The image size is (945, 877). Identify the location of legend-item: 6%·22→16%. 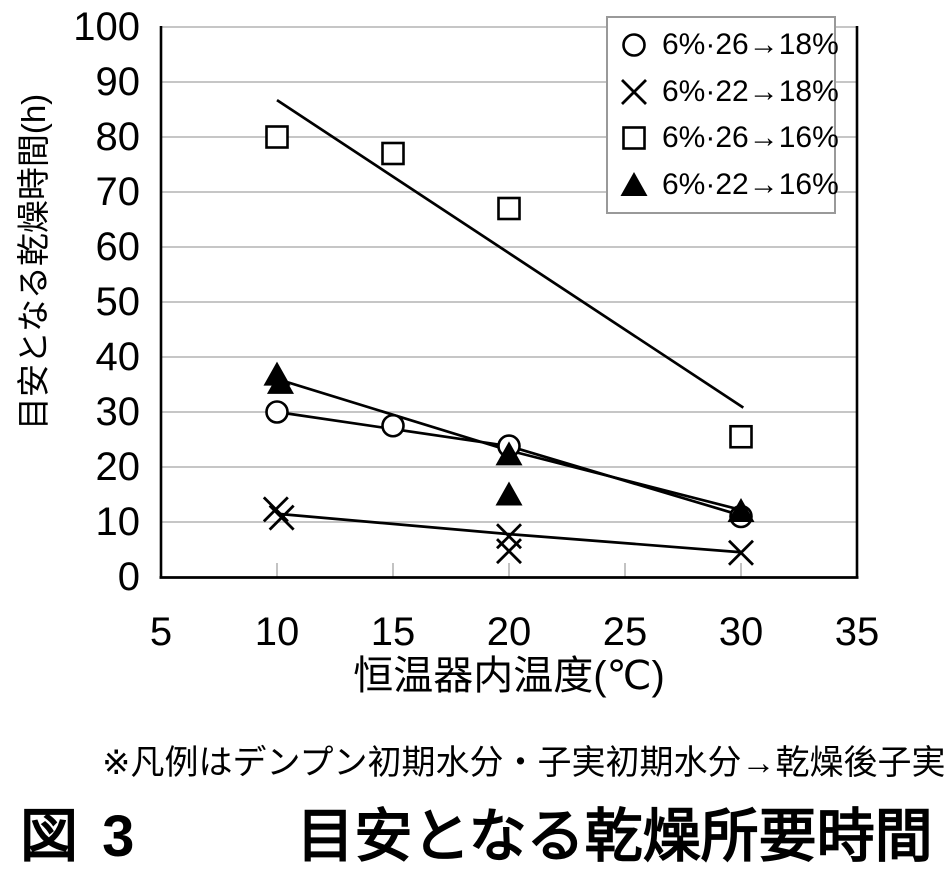
(727, 185).